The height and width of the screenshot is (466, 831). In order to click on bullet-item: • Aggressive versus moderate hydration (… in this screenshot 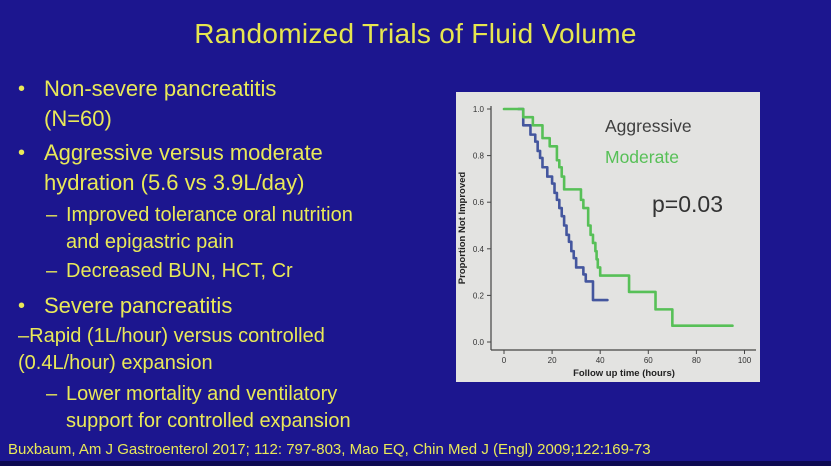, I will do `click(238, 168)`.